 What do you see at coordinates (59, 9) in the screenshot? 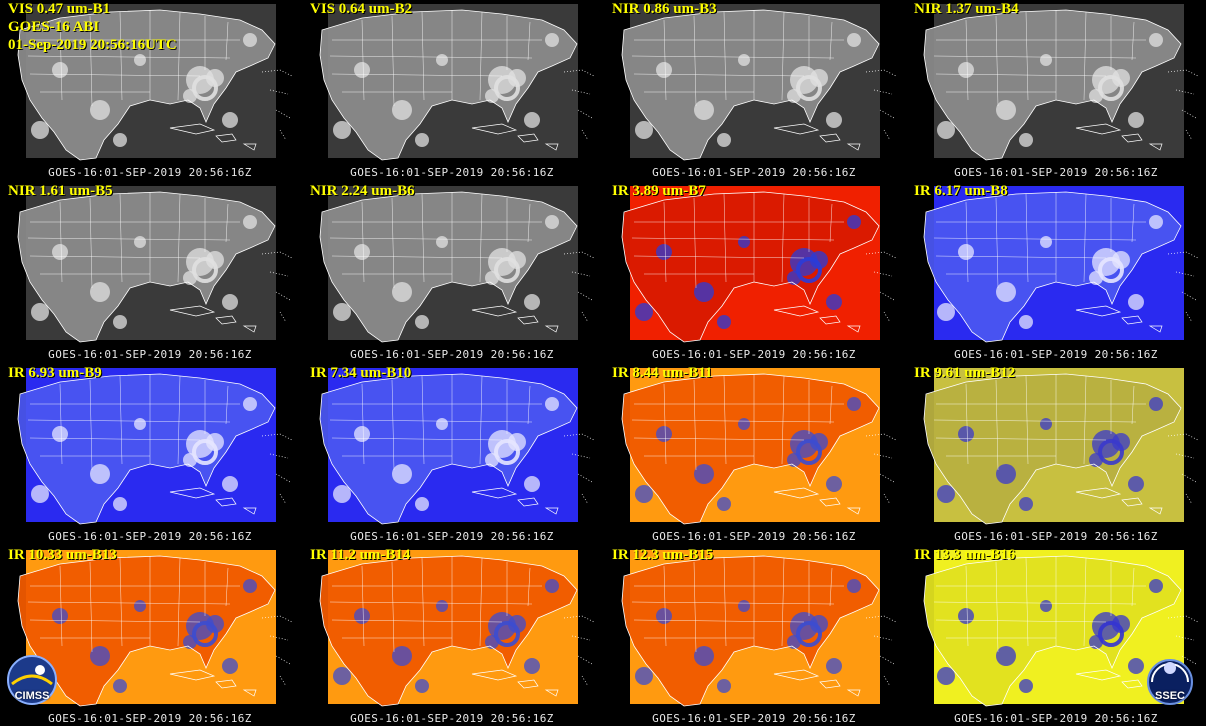
I see `band-label: VIS 0.47 um-B1` at bounding box center [59, 9].